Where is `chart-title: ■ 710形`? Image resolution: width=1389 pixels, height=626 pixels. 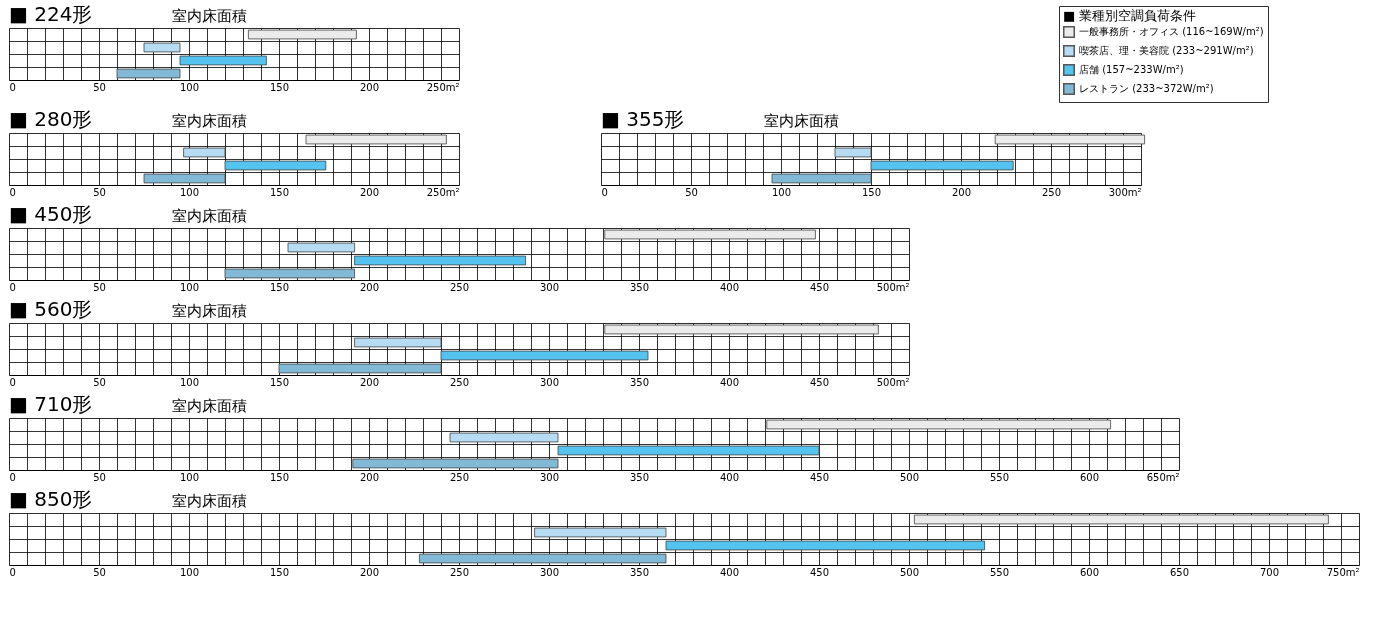
chart-title: ■ 710形 is located at coordinates (51, 404).